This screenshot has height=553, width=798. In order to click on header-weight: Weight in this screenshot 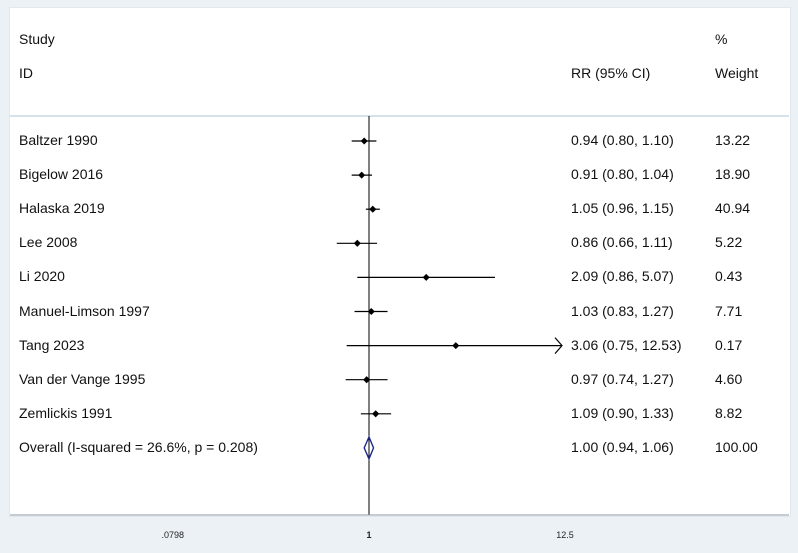, I will do `click(737, 73)`.